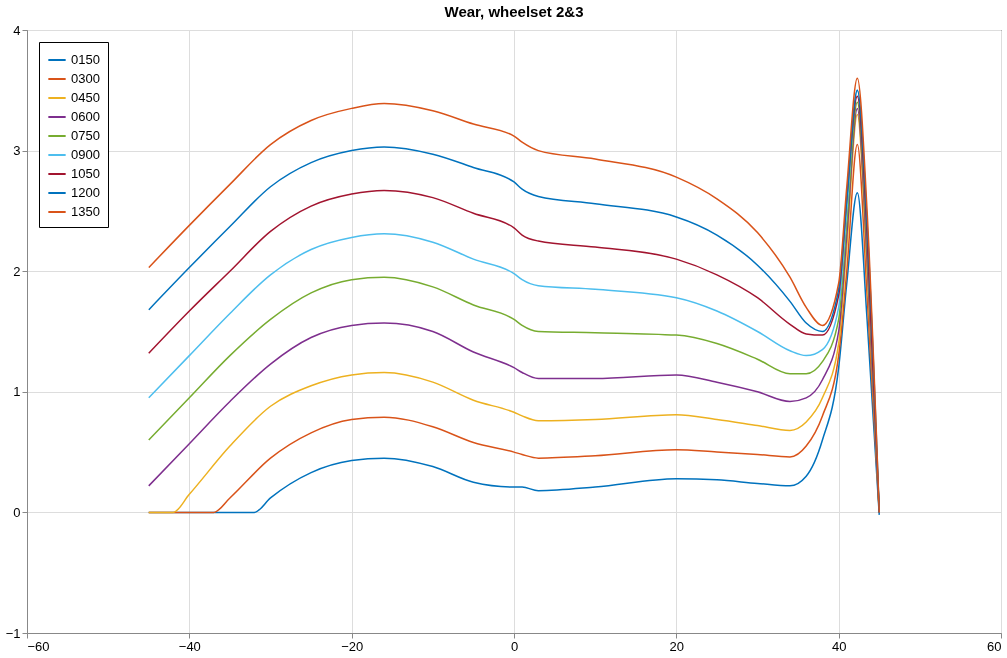  Describe the element at coordinates (38, 646) in the screenshot. I see `x-tick-label: −60` at that location.